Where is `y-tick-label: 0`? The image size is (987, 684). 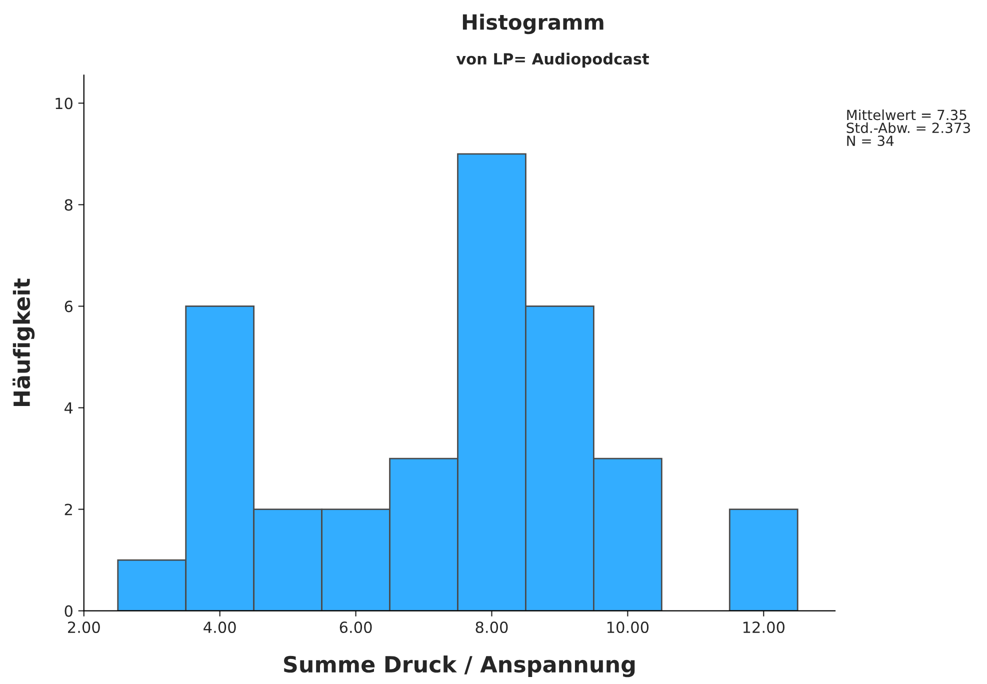 y-tick-label: 0 is located at coordinates (68, 611).